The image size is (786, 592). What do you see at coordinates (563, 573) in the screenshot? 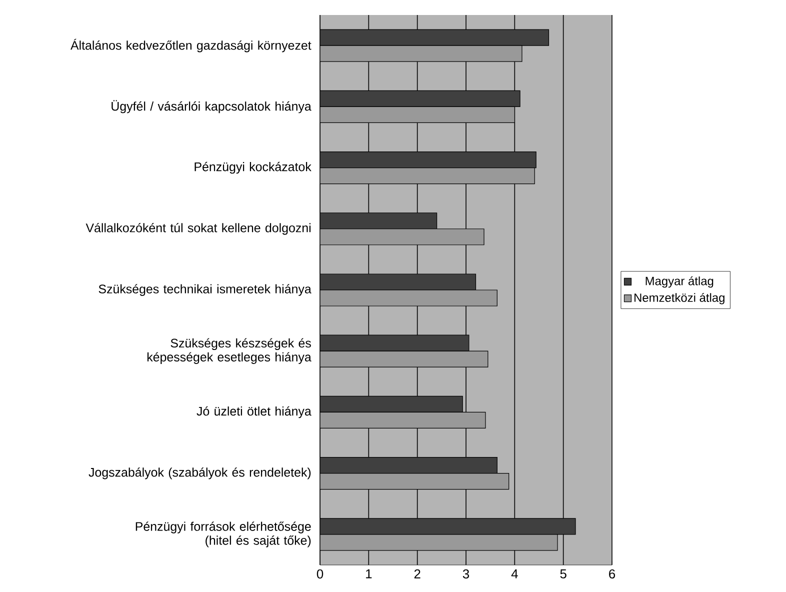
I see `x-tick-label: 5` at bounding box center [563, 573].